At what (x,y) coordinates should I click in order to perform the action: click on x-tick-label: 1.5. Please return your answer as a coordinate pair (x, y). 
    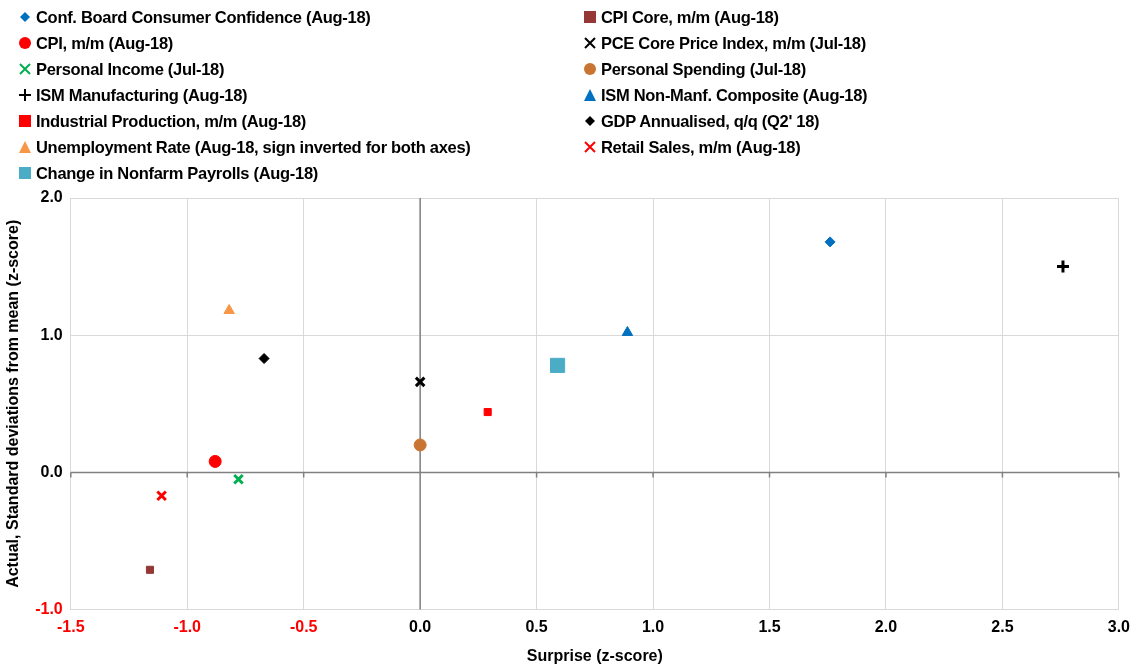
    Looking at the image, I should click on (769, 626).